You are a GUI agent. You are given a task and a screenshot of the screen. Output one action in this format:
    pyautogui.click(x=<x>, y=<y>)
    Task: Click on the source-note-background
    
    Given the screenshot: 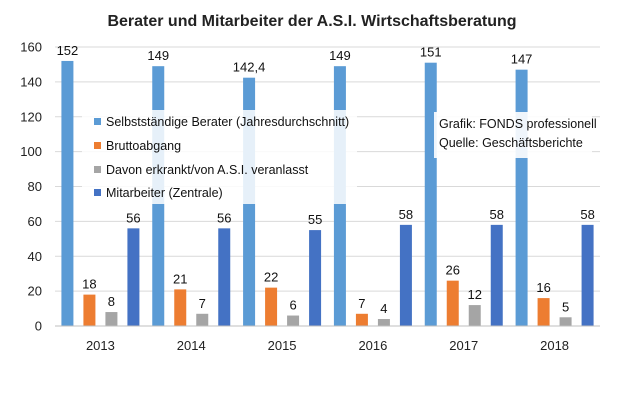 What is the action you would take?
    pyautogui.click(x=513, y=135)
    